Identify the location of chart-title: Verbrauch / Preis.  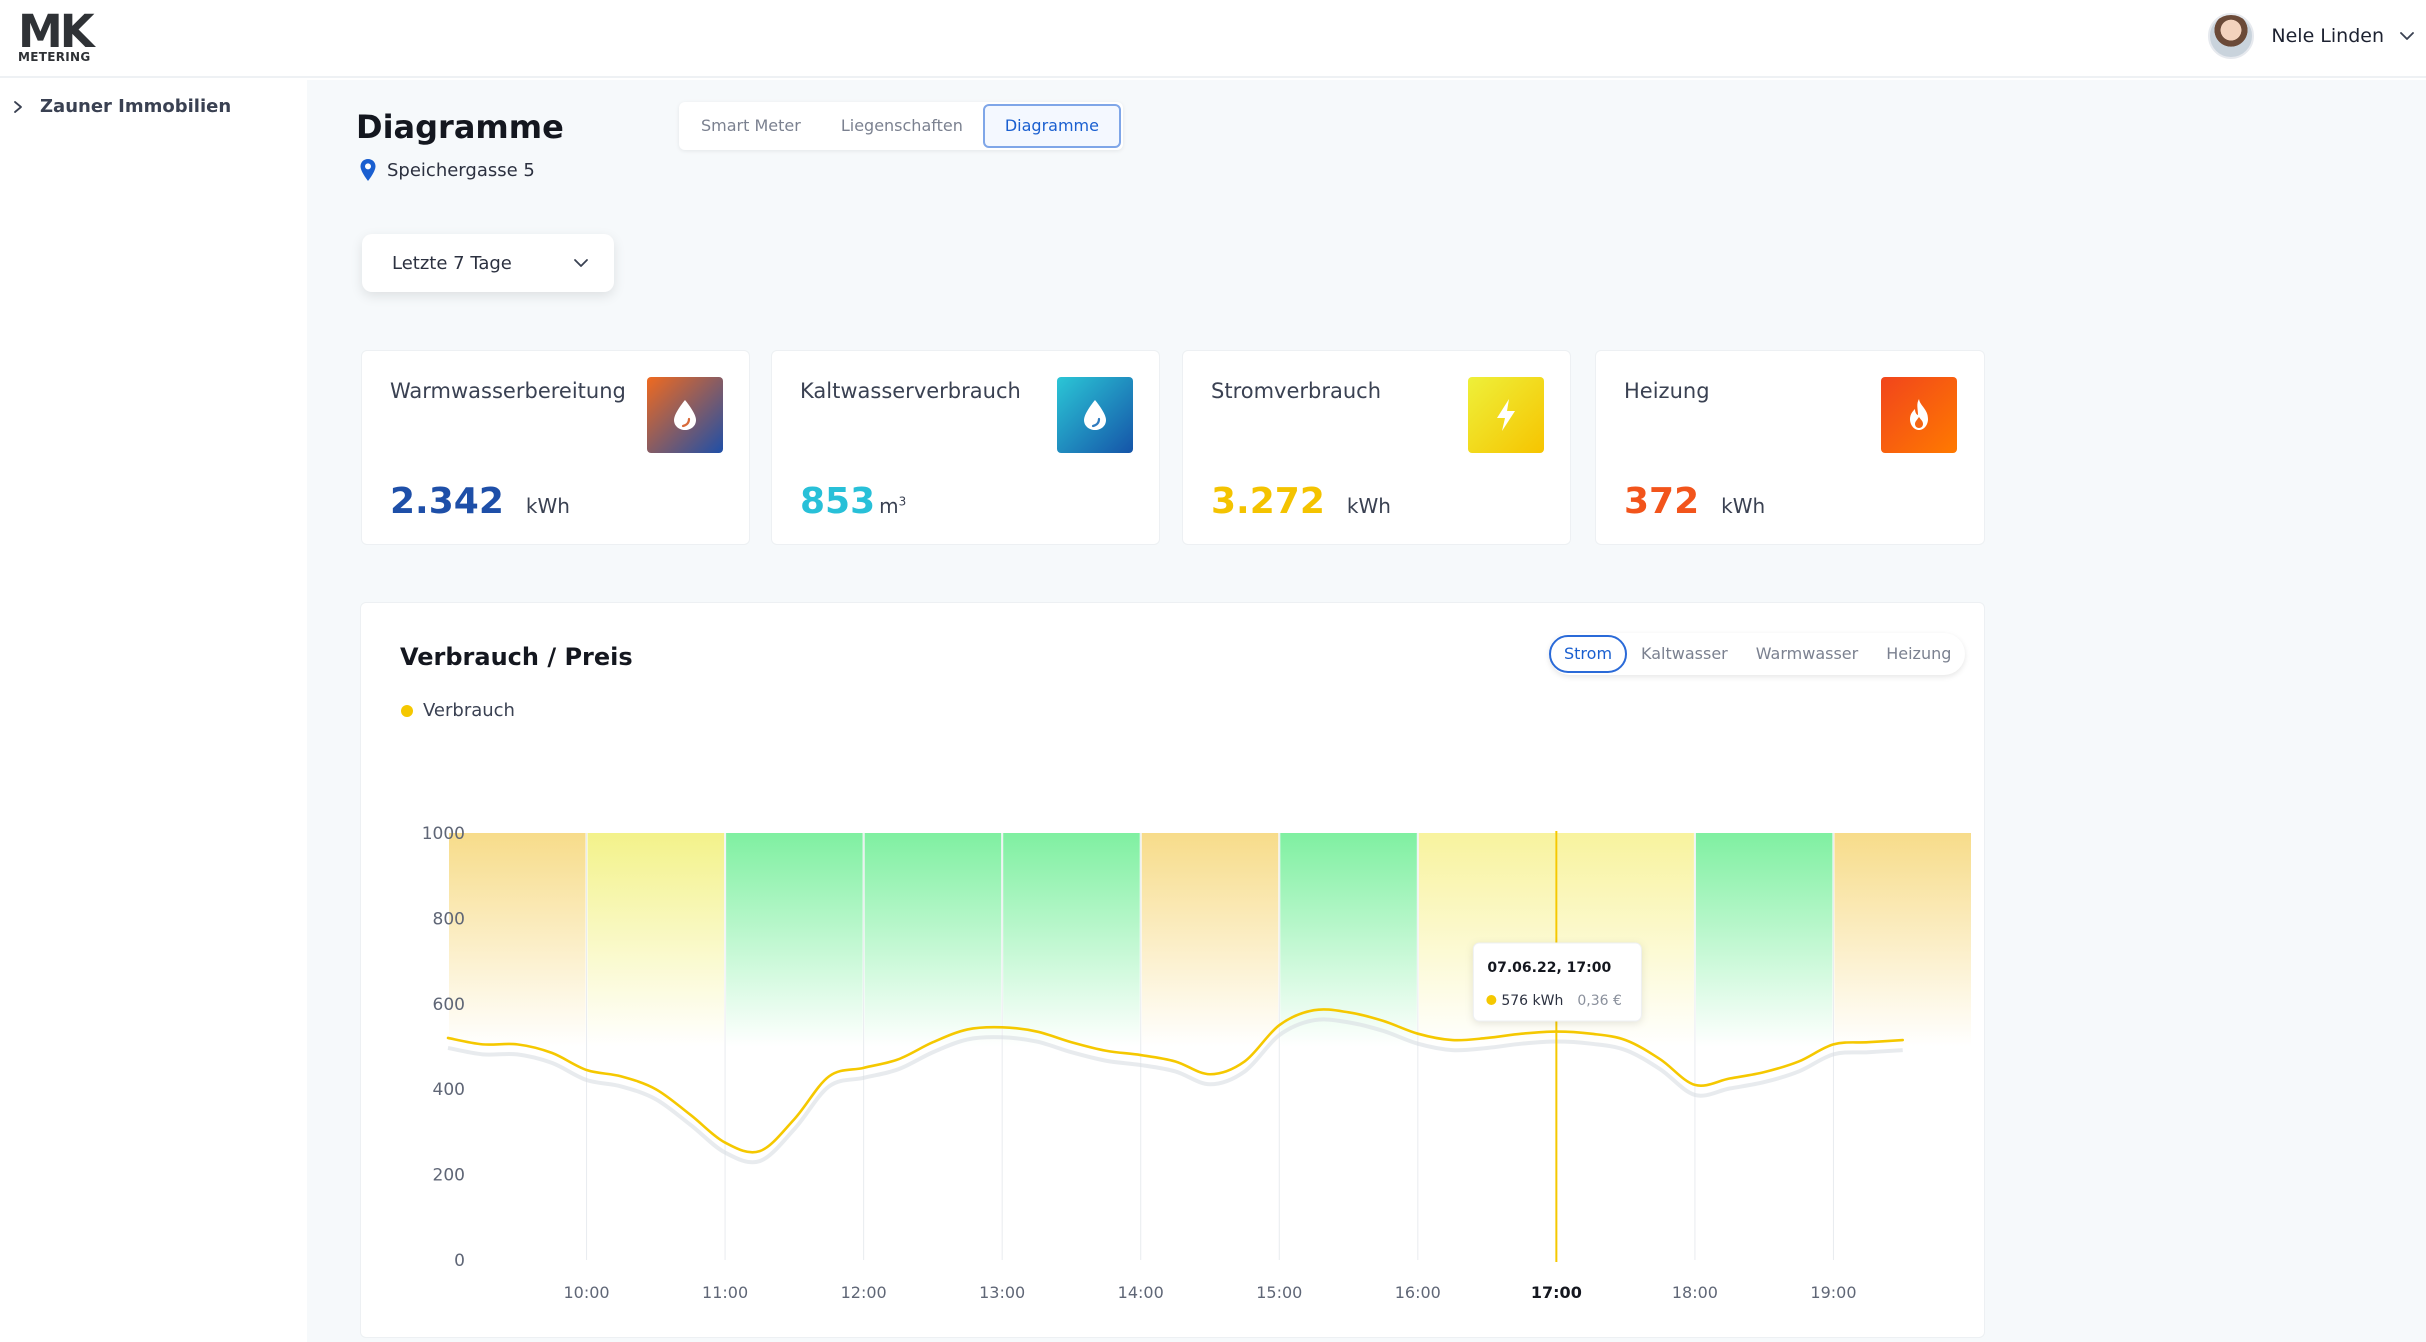
(516, 657).